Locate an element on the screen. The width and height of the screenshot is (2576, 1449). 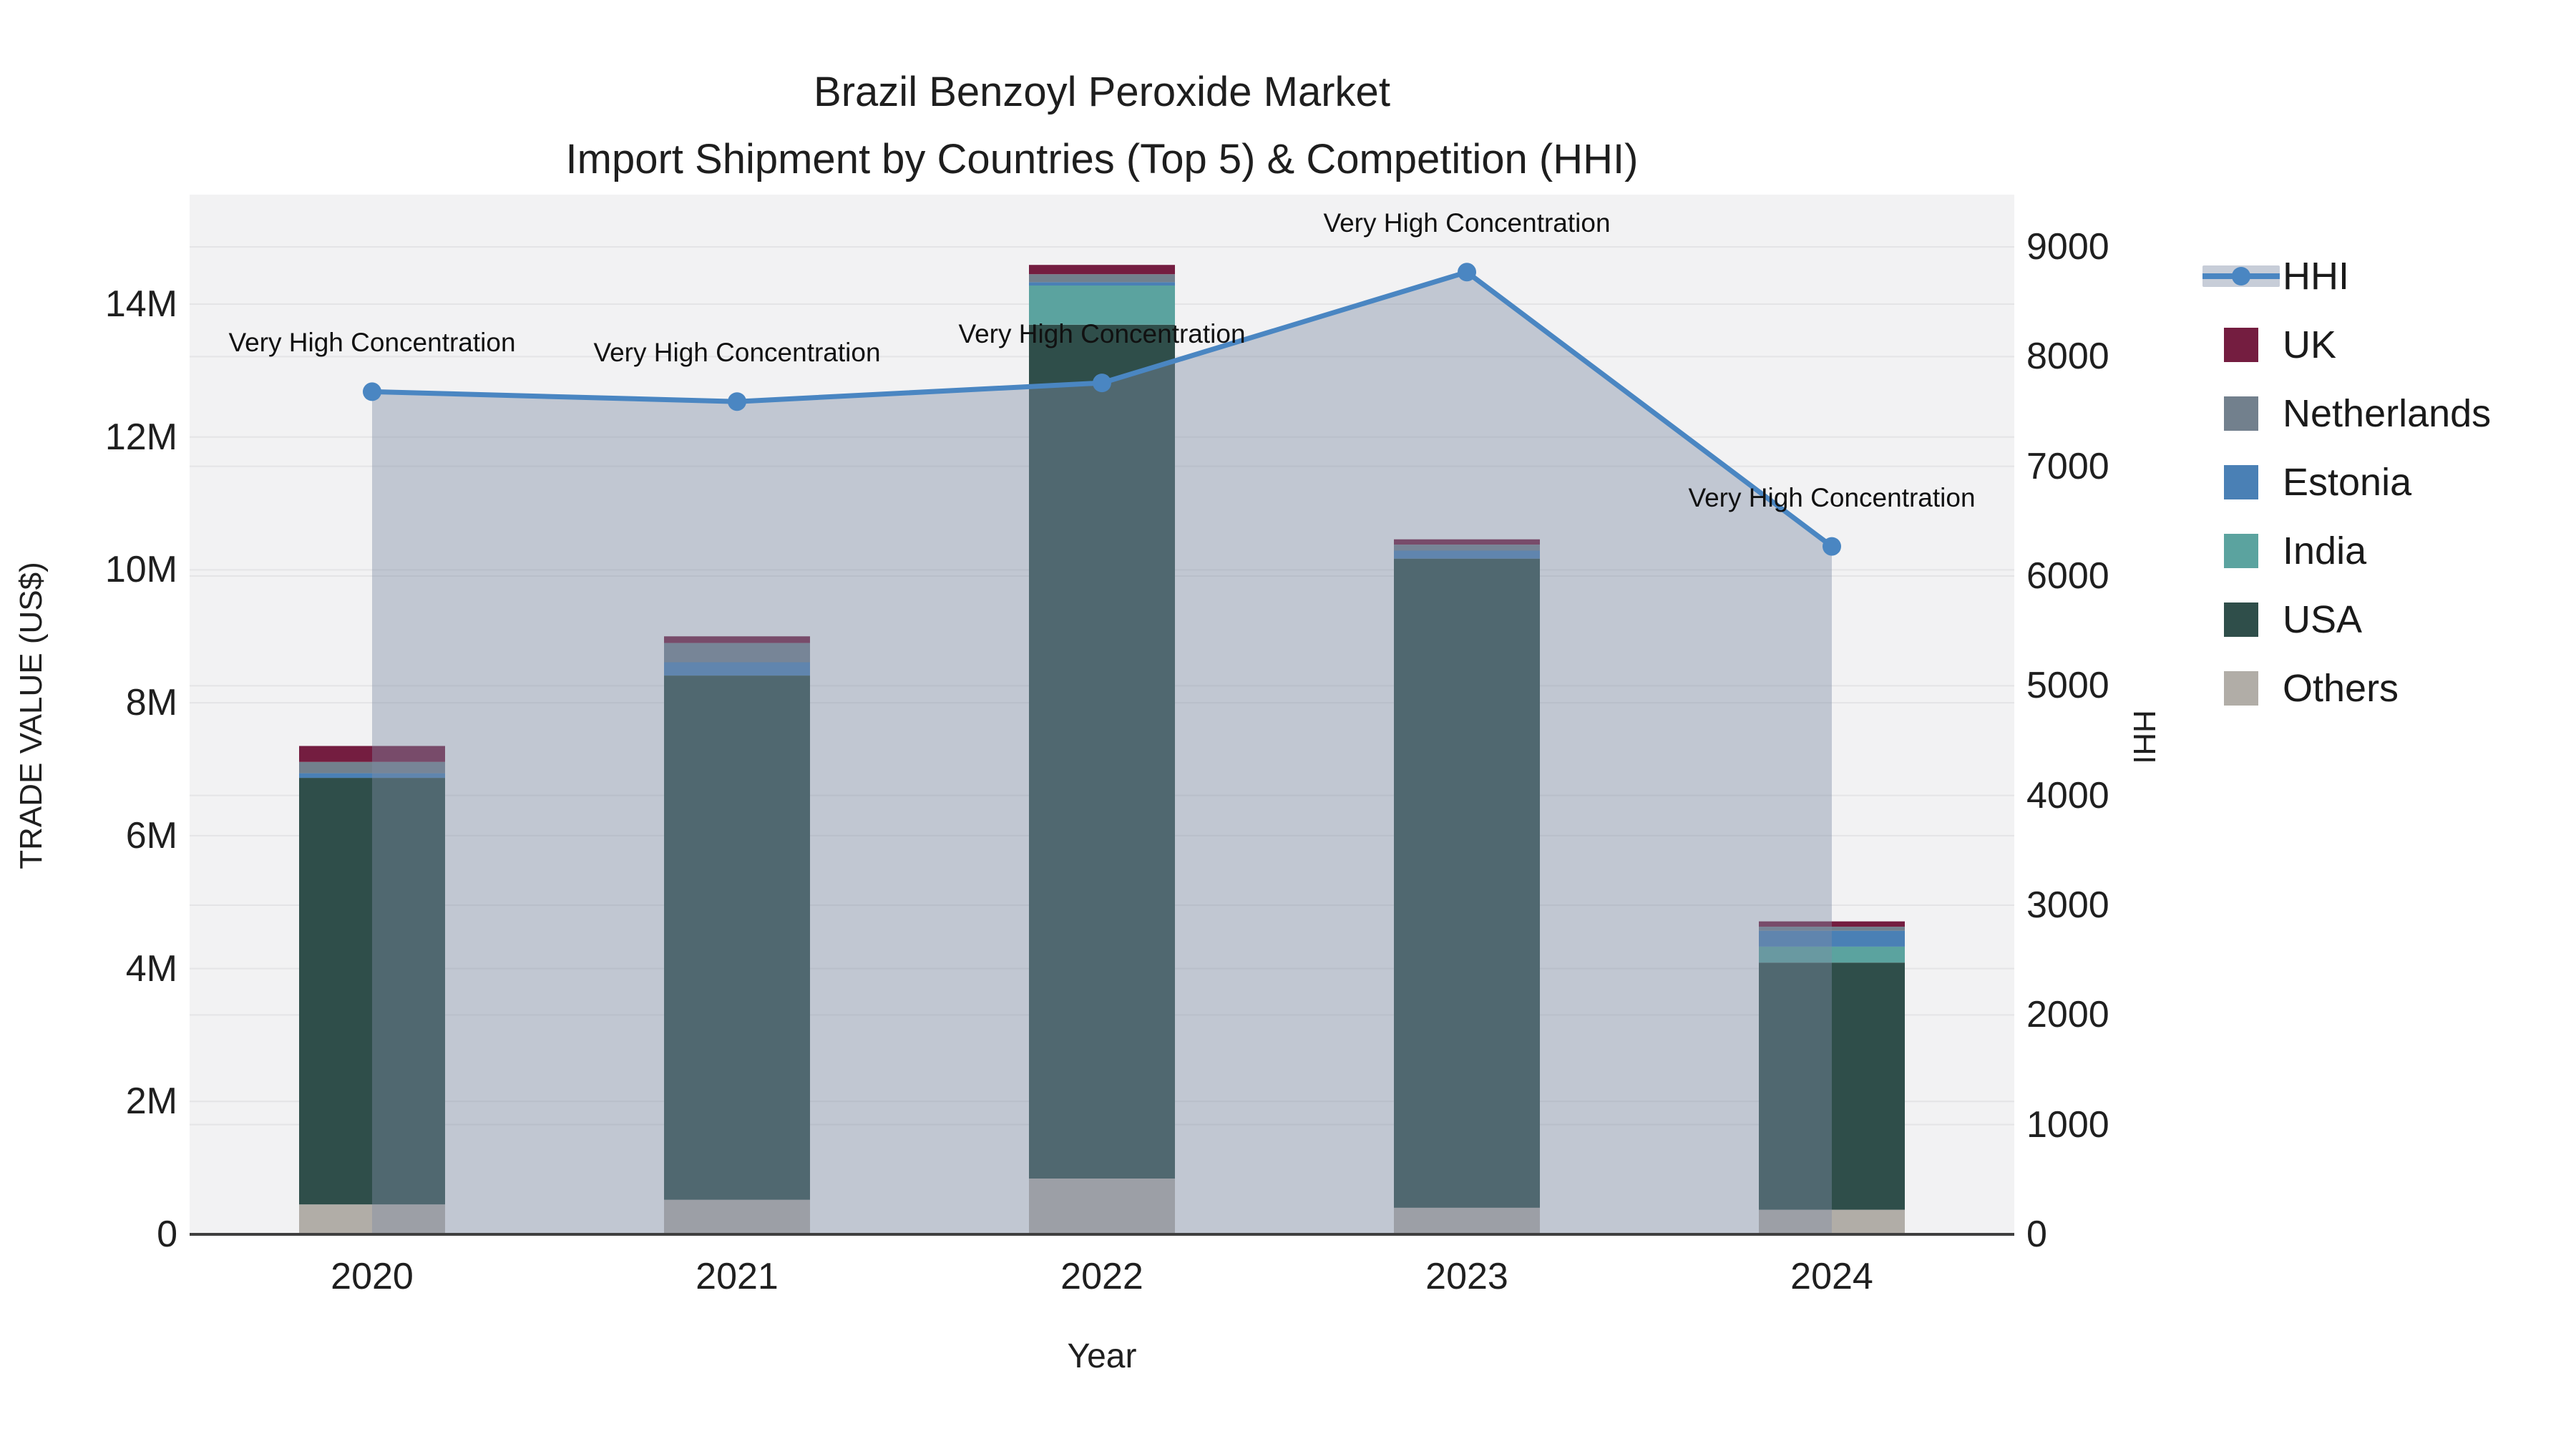
bar-segment-2022-netherlands is located at coordinates (1102, 278).